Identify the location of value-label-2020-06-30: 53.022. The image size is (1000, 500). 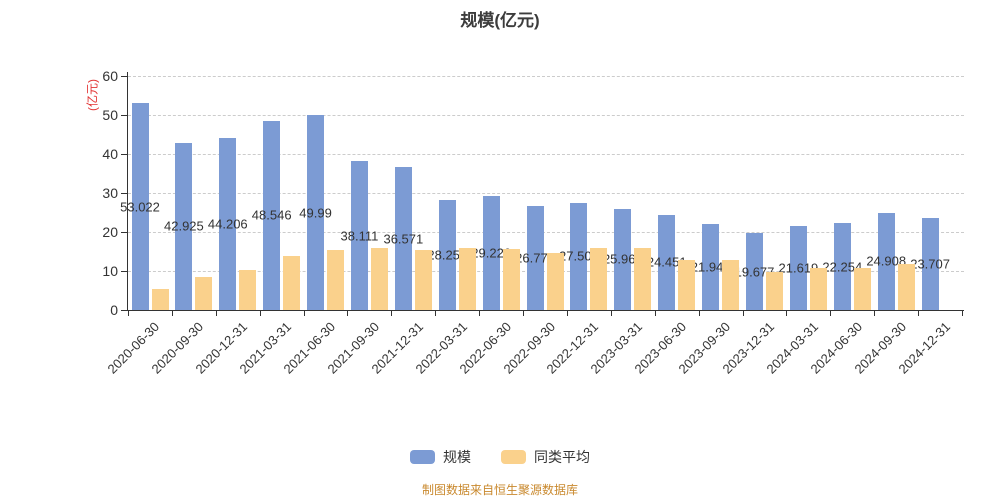
(140, 207).